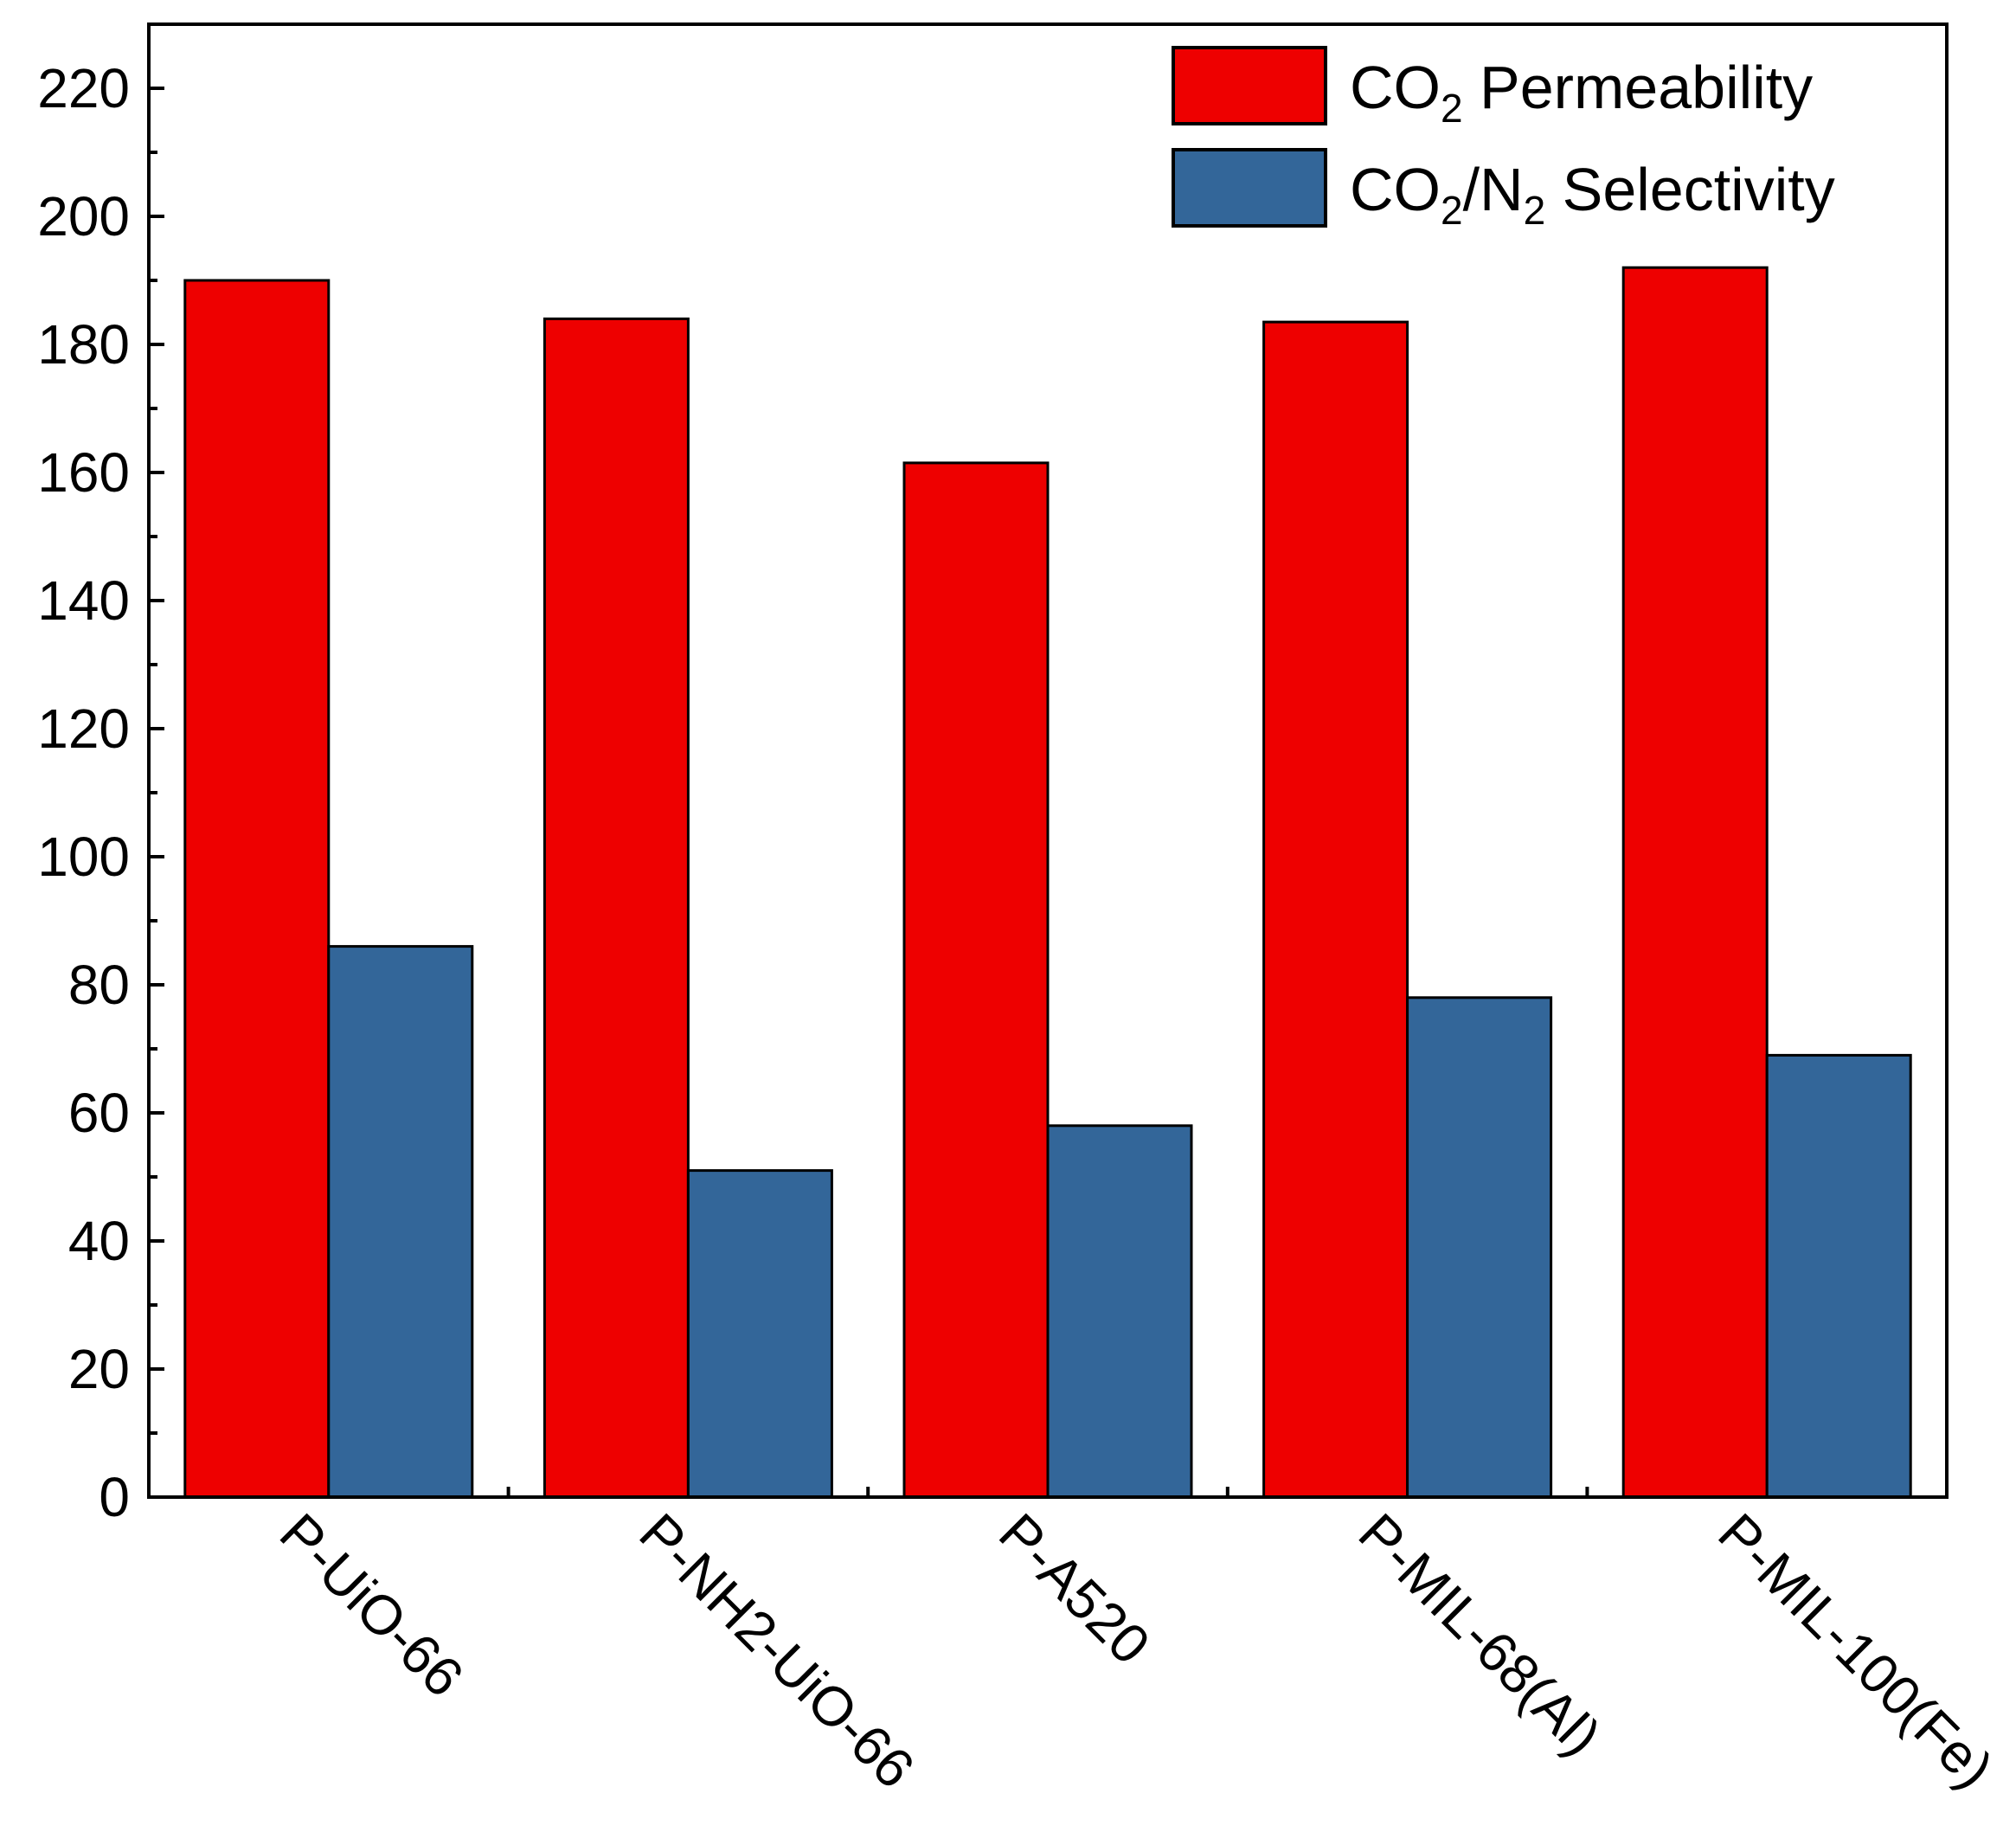 The image size is (2016, 1832). Describe the element at coordinates (777, 1650) in the screenshot. I see `x-category-label: P-NH2-UiO-66` at that location.